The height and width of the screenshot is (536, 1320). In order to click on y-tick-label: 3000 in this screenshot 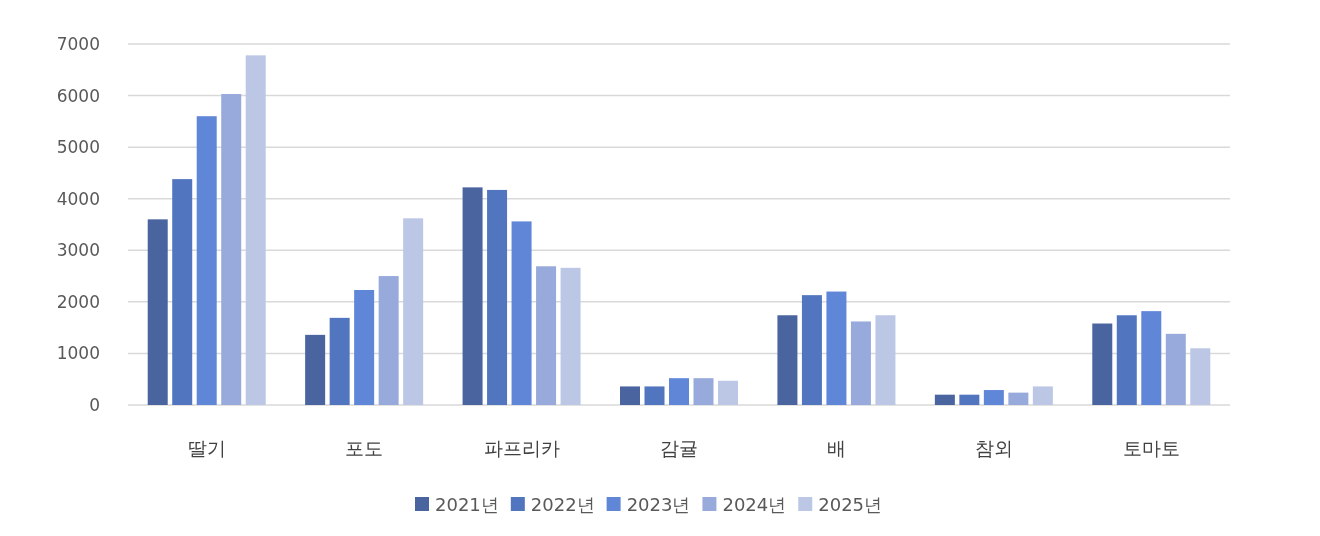, I will do `click(78, 250)`.